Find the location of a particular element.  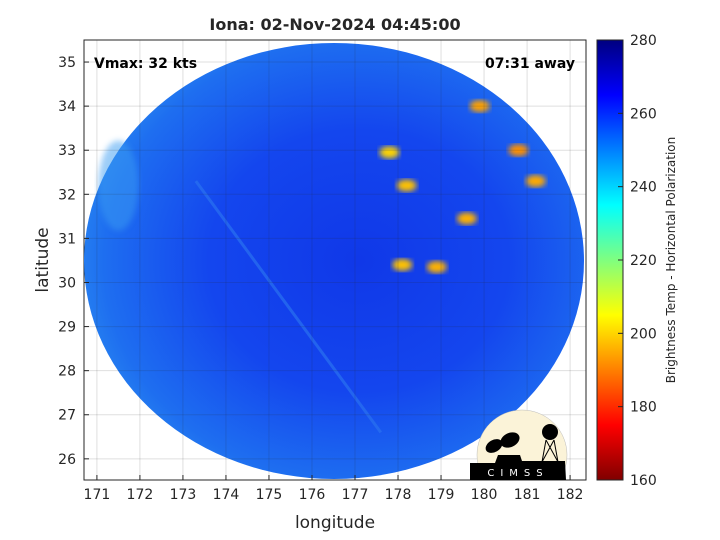

x-tick-label: 173 is located at coordinates (183, 495).